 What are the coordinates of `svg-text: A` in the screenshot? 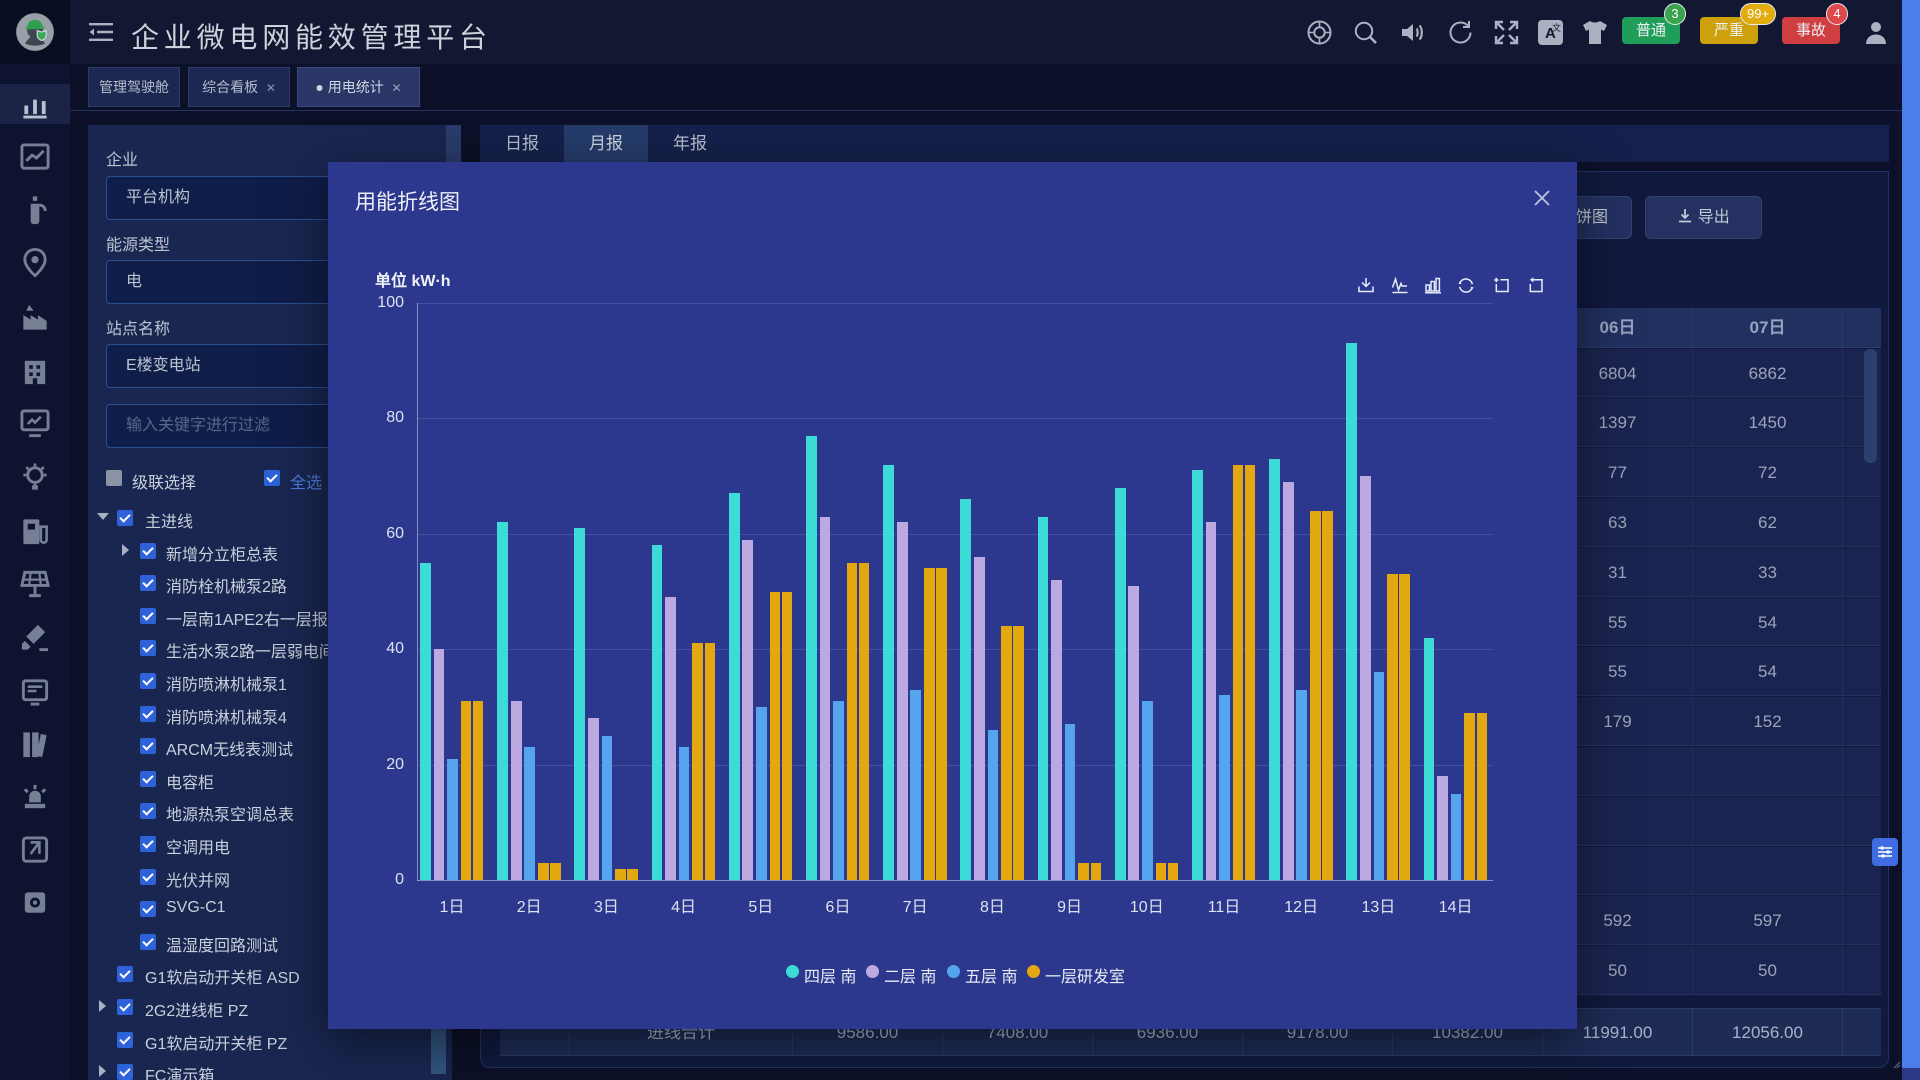 It's located at (1550, 33).